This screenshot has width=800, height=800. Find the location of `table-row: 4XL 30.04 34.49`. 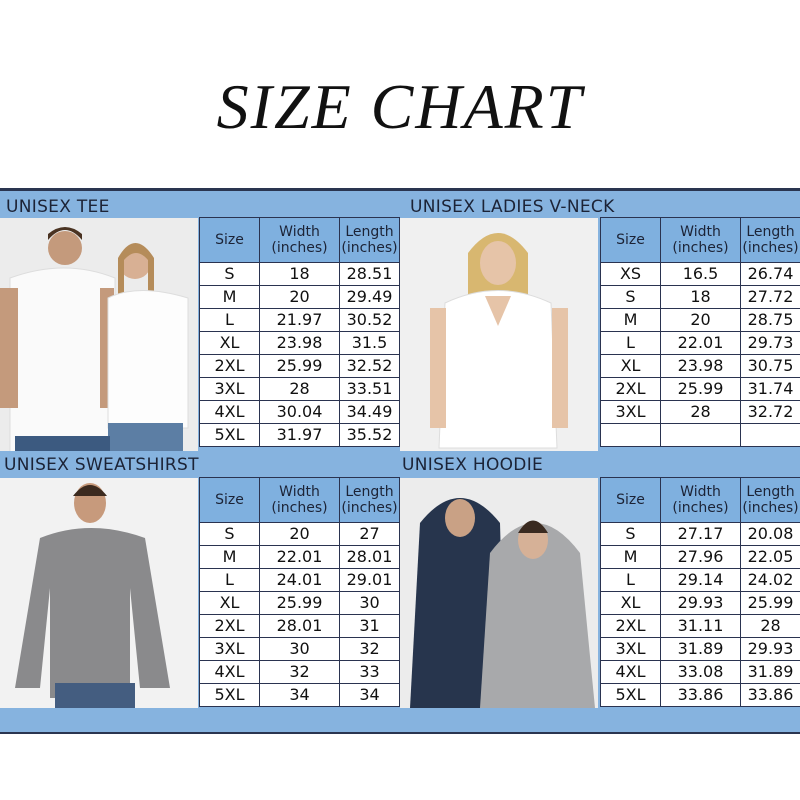

table-row: 4XL 30.04 34.49 is located at coordinates (299, 412).